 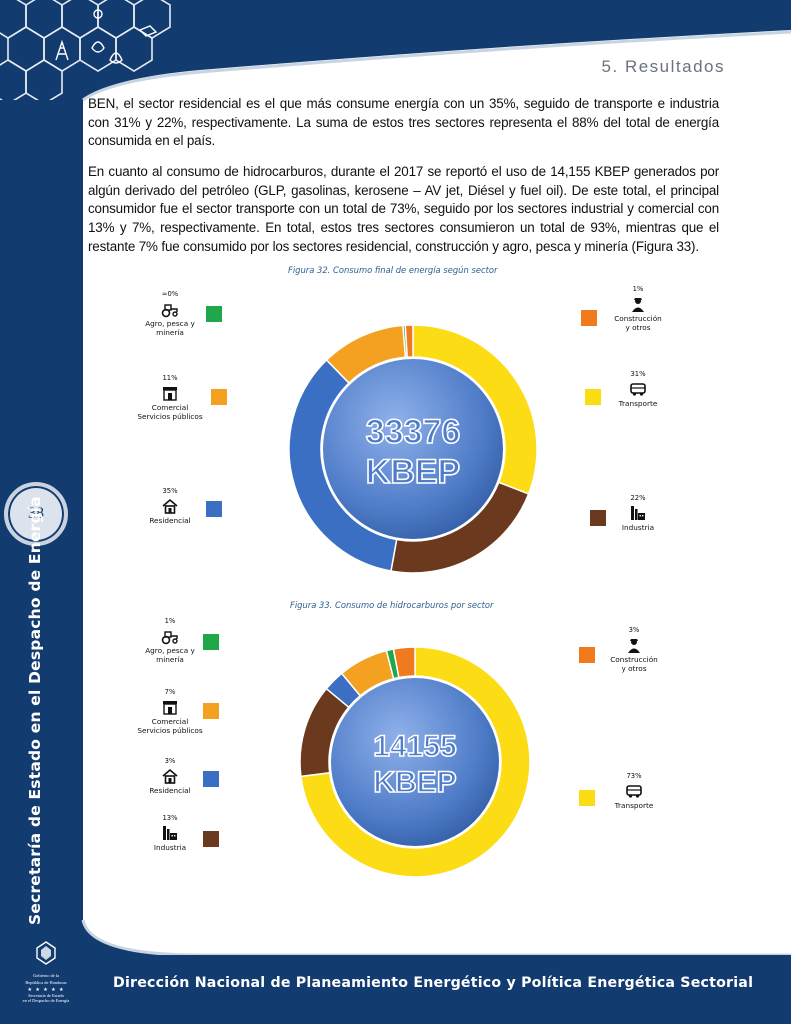 What do you see at coordinates (170, 818) in the screenshot?
I see `legend-percentage: 13%` at bounding box center [170, 818].